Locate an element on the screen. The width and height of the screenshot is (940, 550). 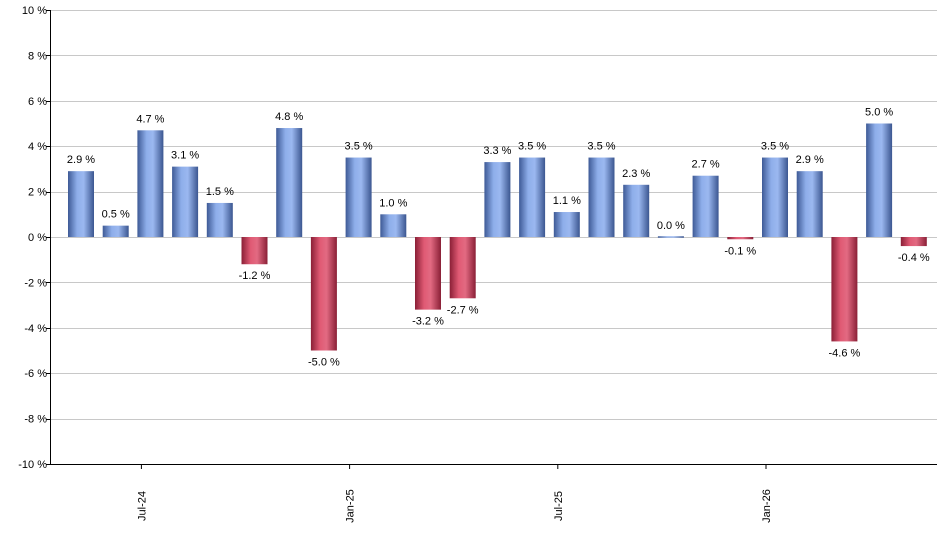
bar-value-label: 4.7 % is located at coordinates (150, 119).